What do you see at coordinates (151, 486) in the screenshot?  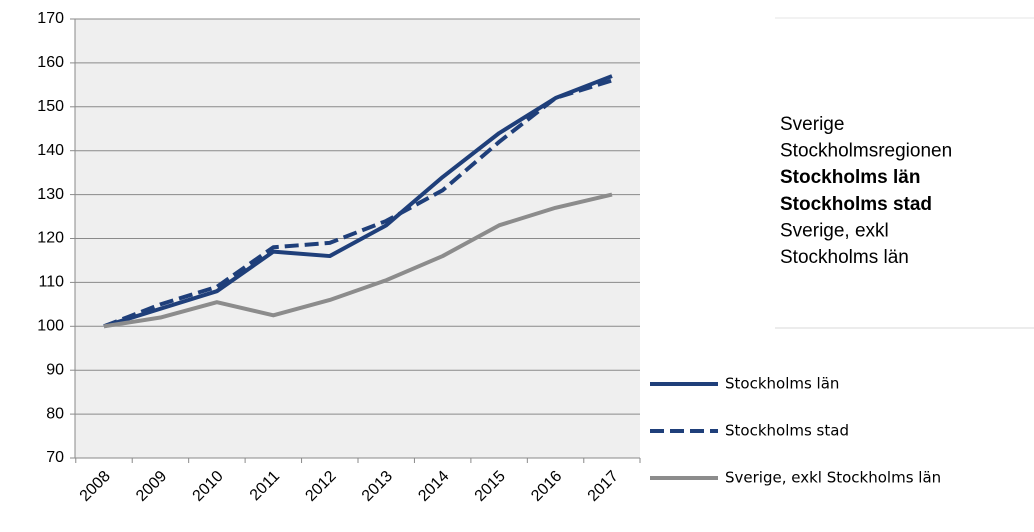 I see `x-tick-label: 2009` at bounding box center [151, 486].